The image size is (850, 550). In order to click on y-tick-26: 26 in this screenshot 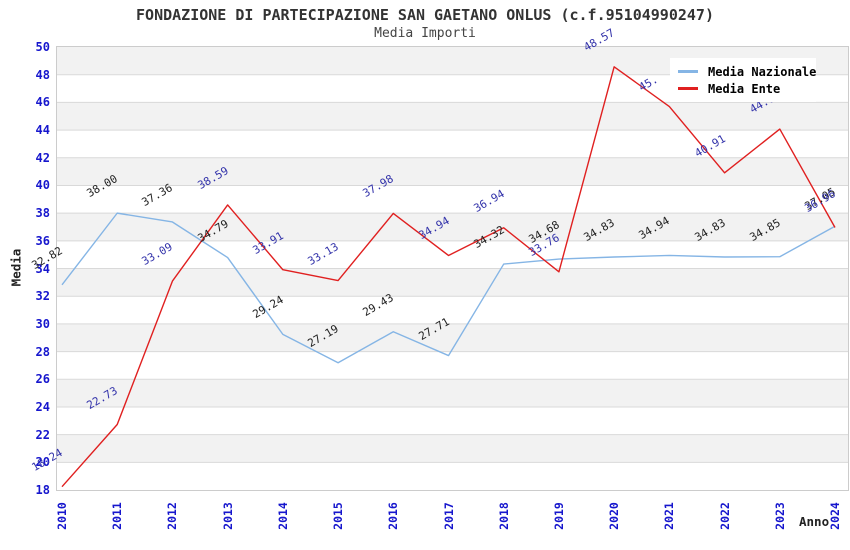, I will do `click(42, 379)`.